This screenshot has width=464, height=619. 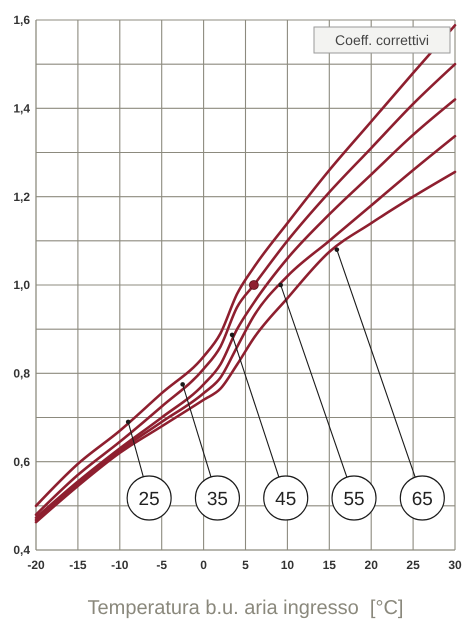 I want to click on annotation: 55, so click(x=354, y=499).